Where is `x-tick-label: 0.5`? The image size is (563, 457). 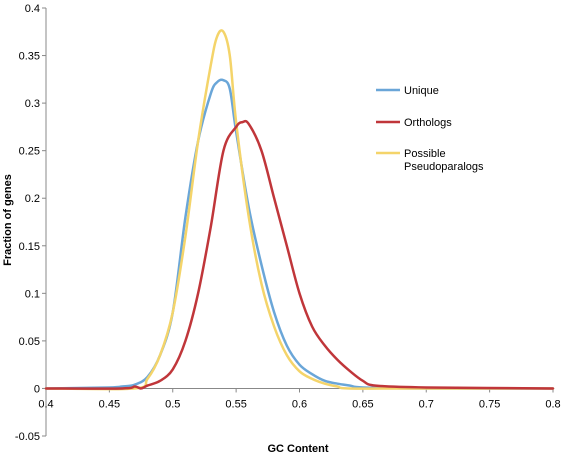
x-tick-label: 0.5 is located at coordinates (172, 404).